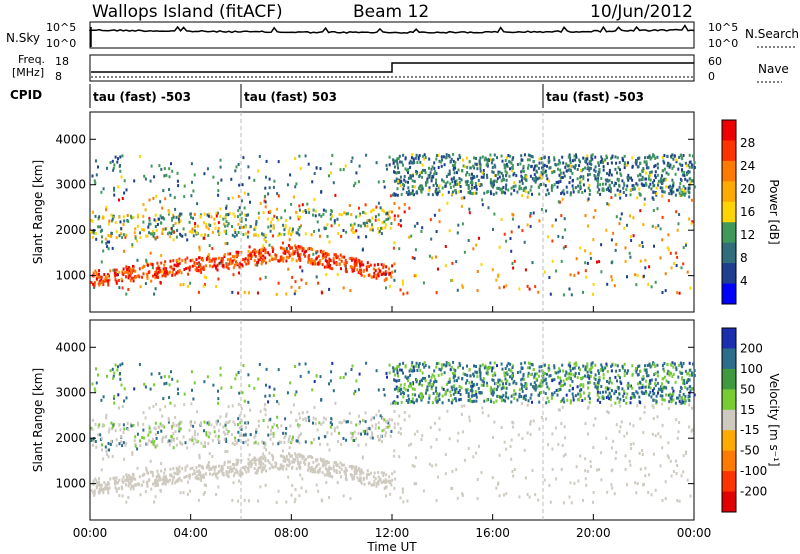 This screenshot has width=800, height=554. Describe the element at coordinates (723, 43) in the screenshot. I see `nsearch-tick-low: 10^0` at that location.